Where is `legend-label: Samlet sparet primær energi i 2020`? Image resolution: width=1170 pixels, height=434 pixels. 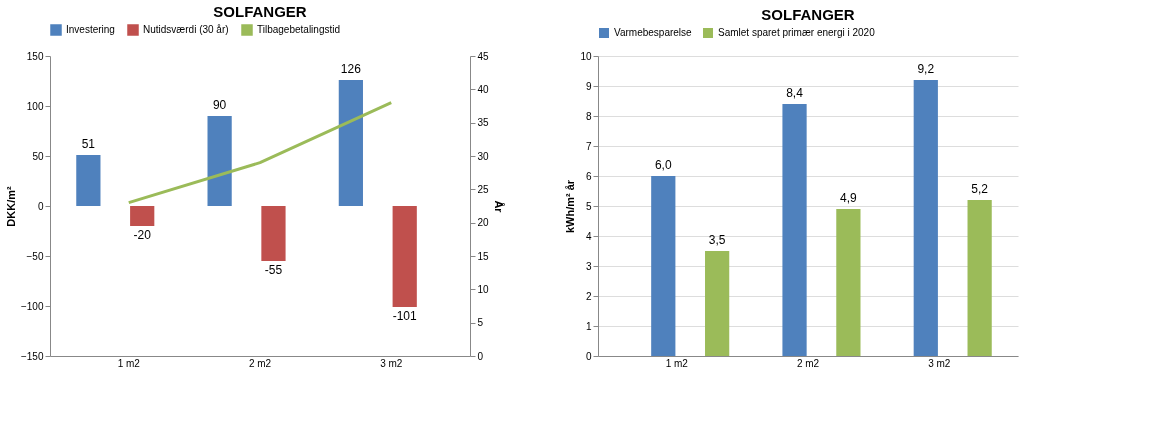 legend-label: Samlet sparet primær energi i 2020 is located at coordinates (797, 32).